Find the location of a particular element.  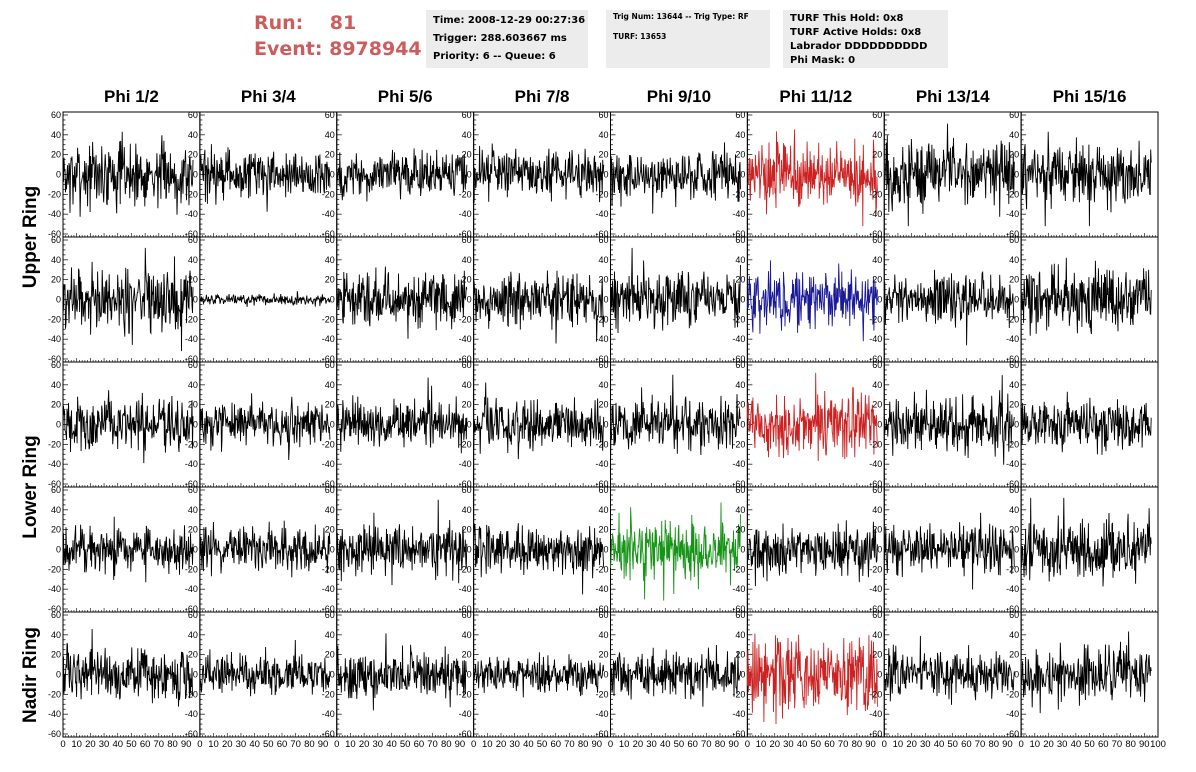

x-tick-label: 60 is located at coordinates (555, 744).